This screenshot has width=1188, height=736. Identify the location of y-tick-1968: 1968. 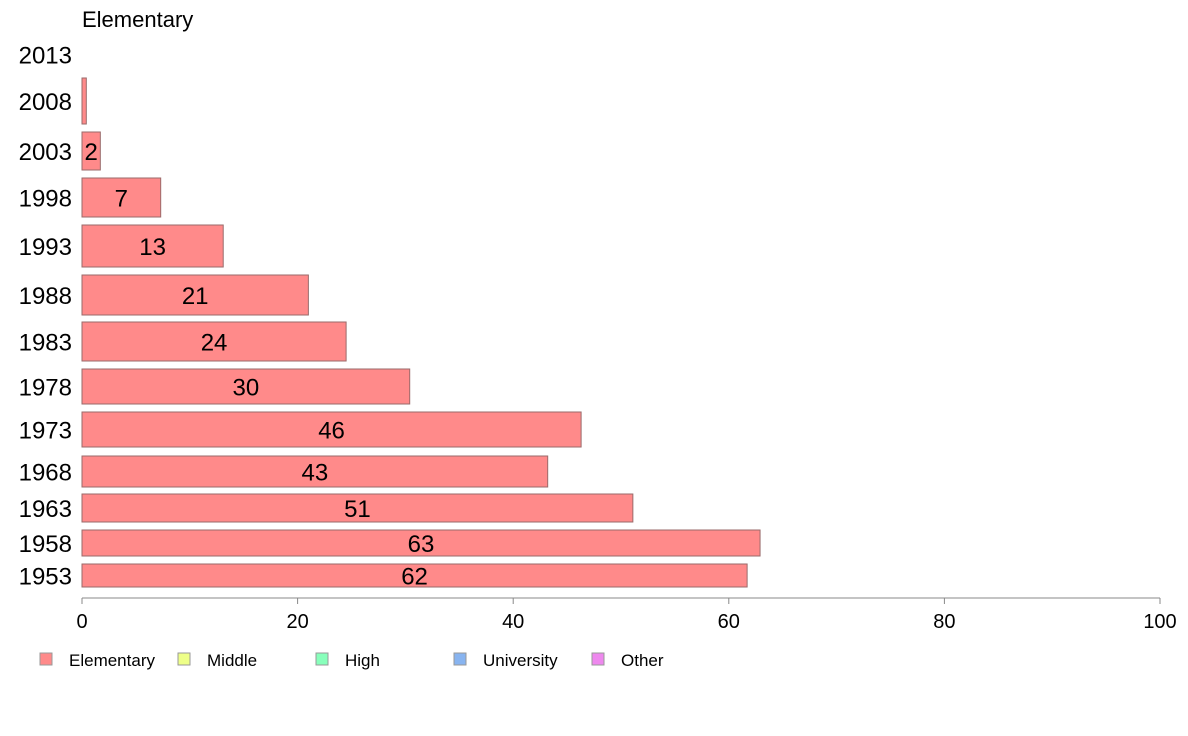
(45, 473).